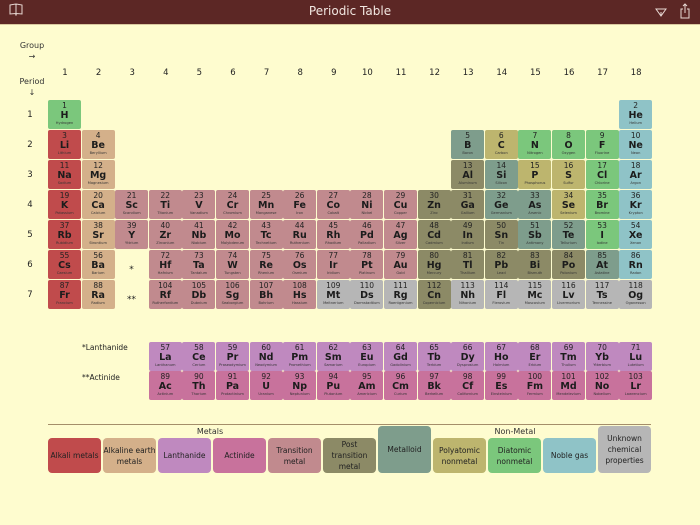 This screenshot has height=525, width=700. I want to click on element-tile: 106 Sg Seaborgium, so click(232, 294).